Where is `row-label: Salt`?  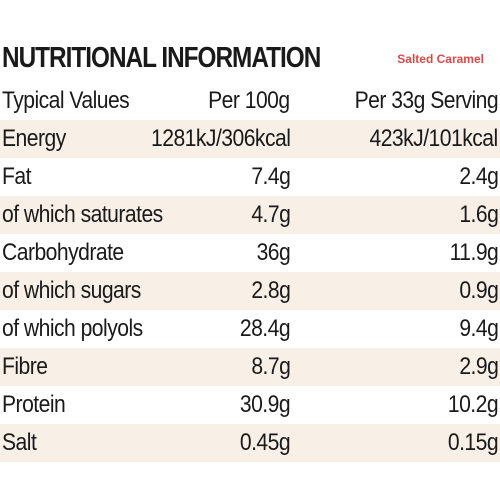 row-label: Salt is located at coordinates (19, 442).